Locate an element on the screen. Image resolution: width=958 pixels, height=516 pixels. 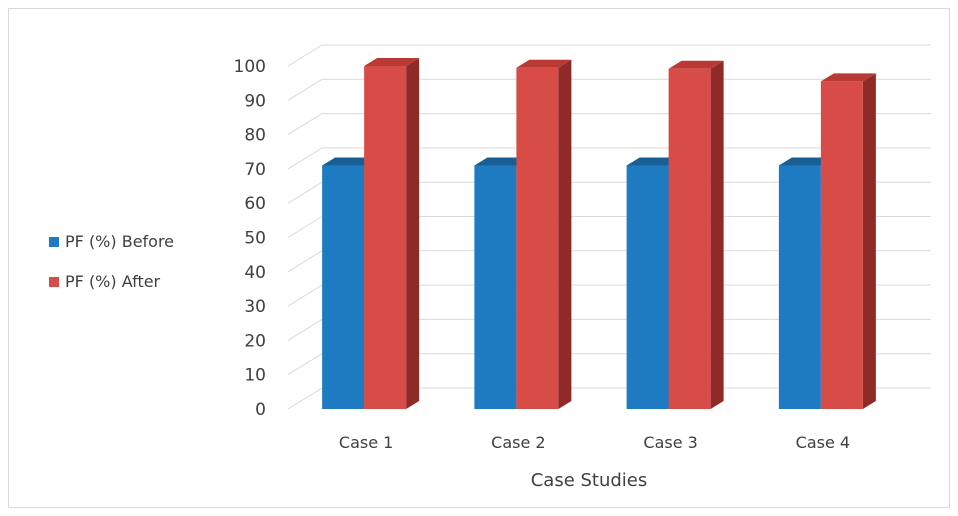
x-category-label: Case 3 is located at coordinates (670, 442).